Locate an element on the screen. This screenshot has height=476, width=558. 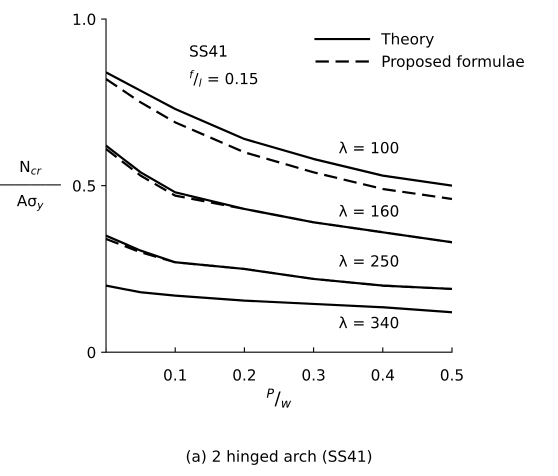
text: (a) 2 hinged arch (SS41) is located at coordinates (279, 457).